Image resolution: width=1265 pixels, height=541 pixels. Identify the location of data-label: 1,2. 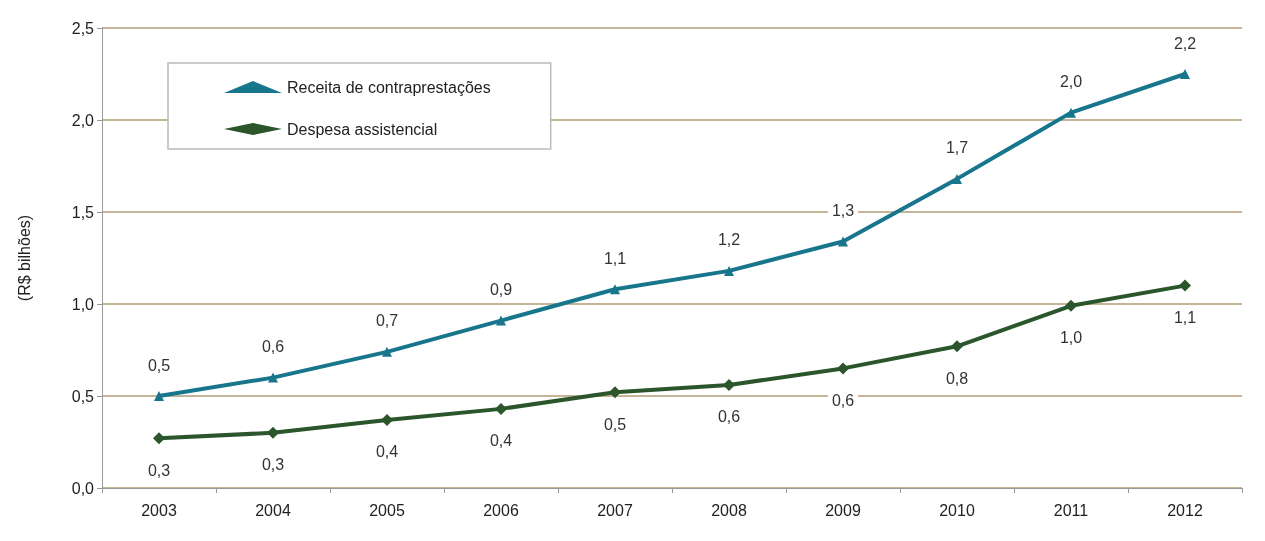
(729, 240).